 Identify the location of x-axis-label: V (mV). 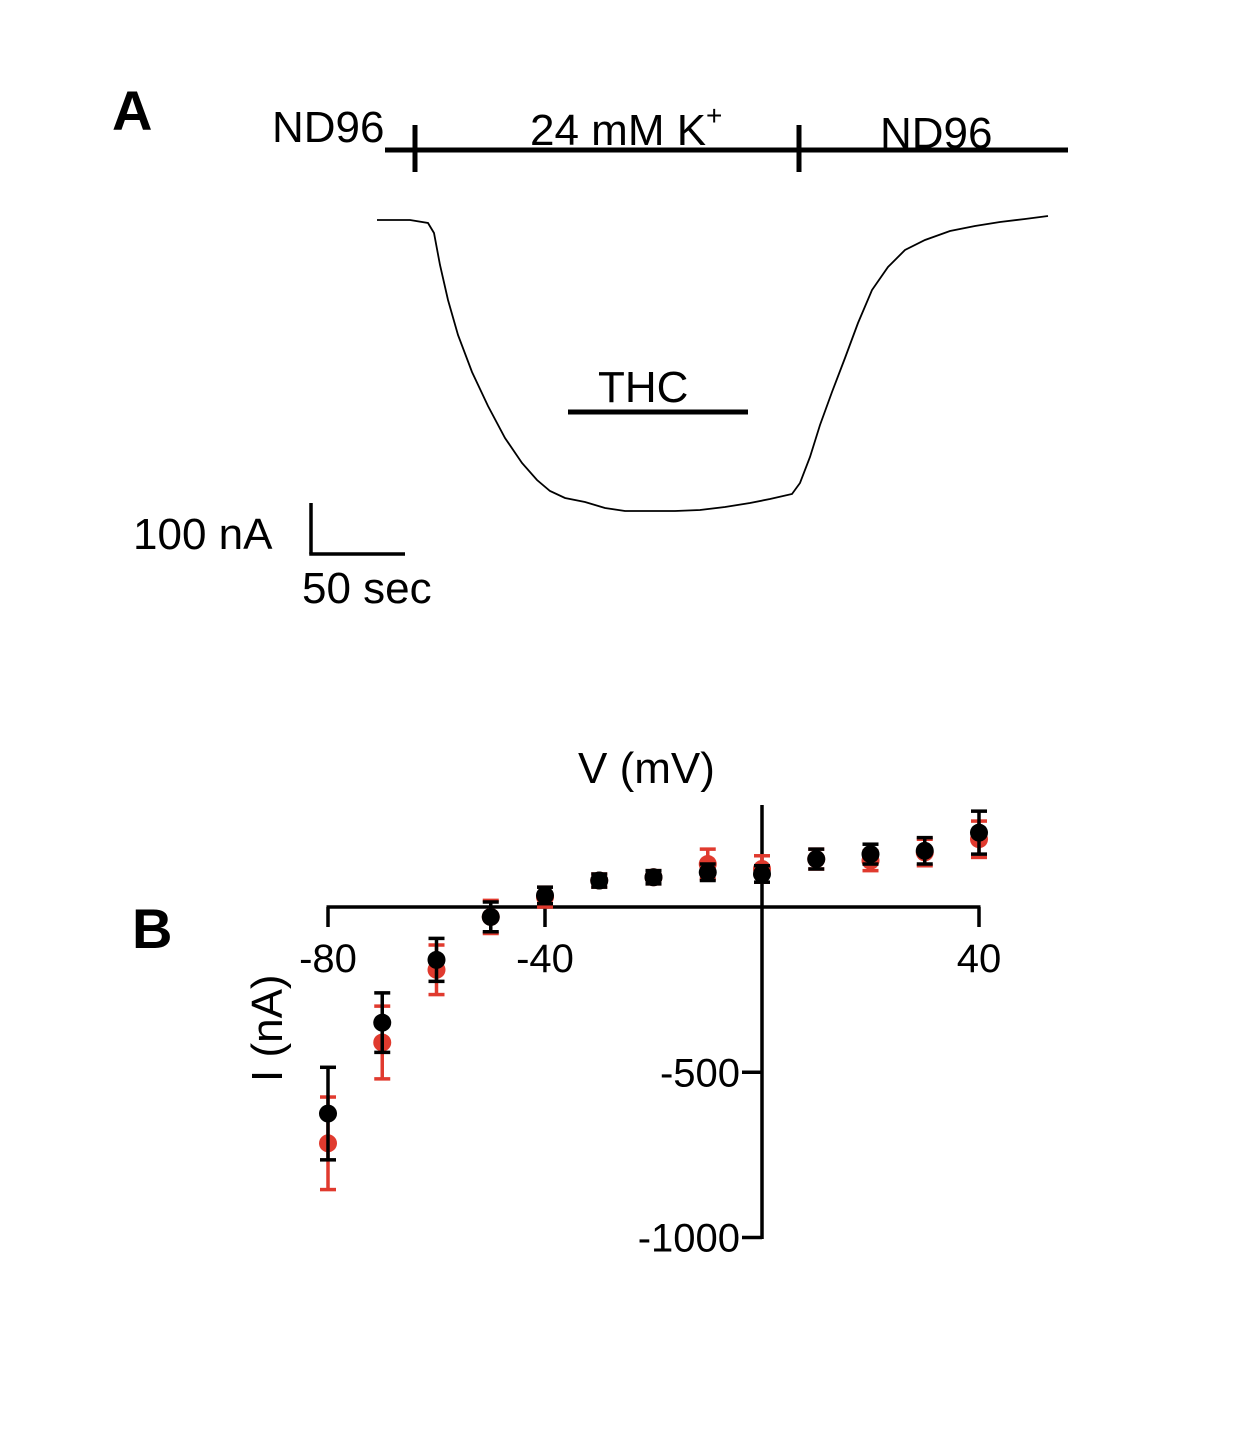
(646, 768).